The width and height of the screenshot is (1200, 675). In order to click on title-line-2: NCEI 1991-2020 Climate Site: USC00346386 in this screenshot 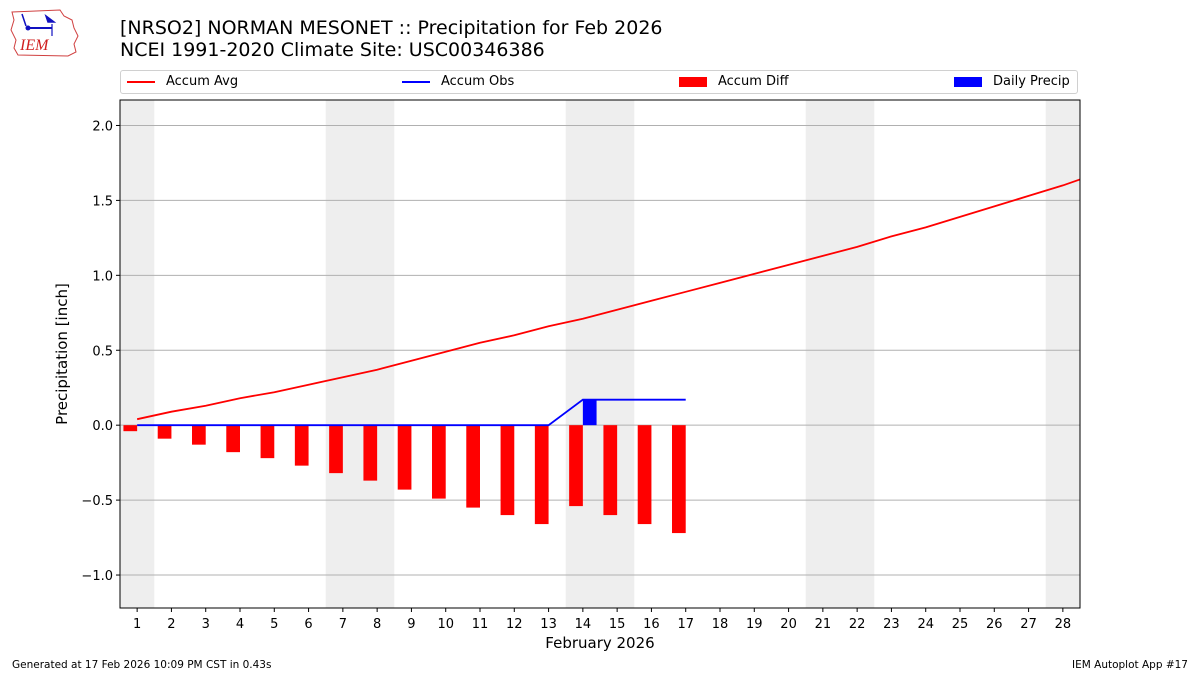, I will do `click(332, 50)`.